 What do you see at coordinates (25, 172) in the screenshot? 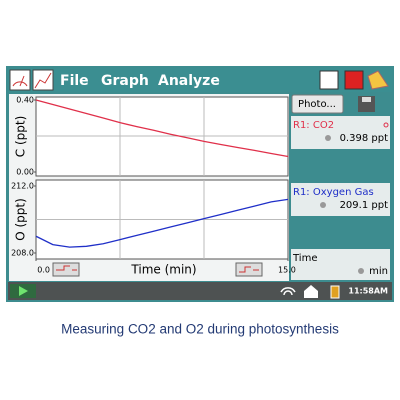
I see `y-tick-label: 0.00` at bounding box center [25, 172].